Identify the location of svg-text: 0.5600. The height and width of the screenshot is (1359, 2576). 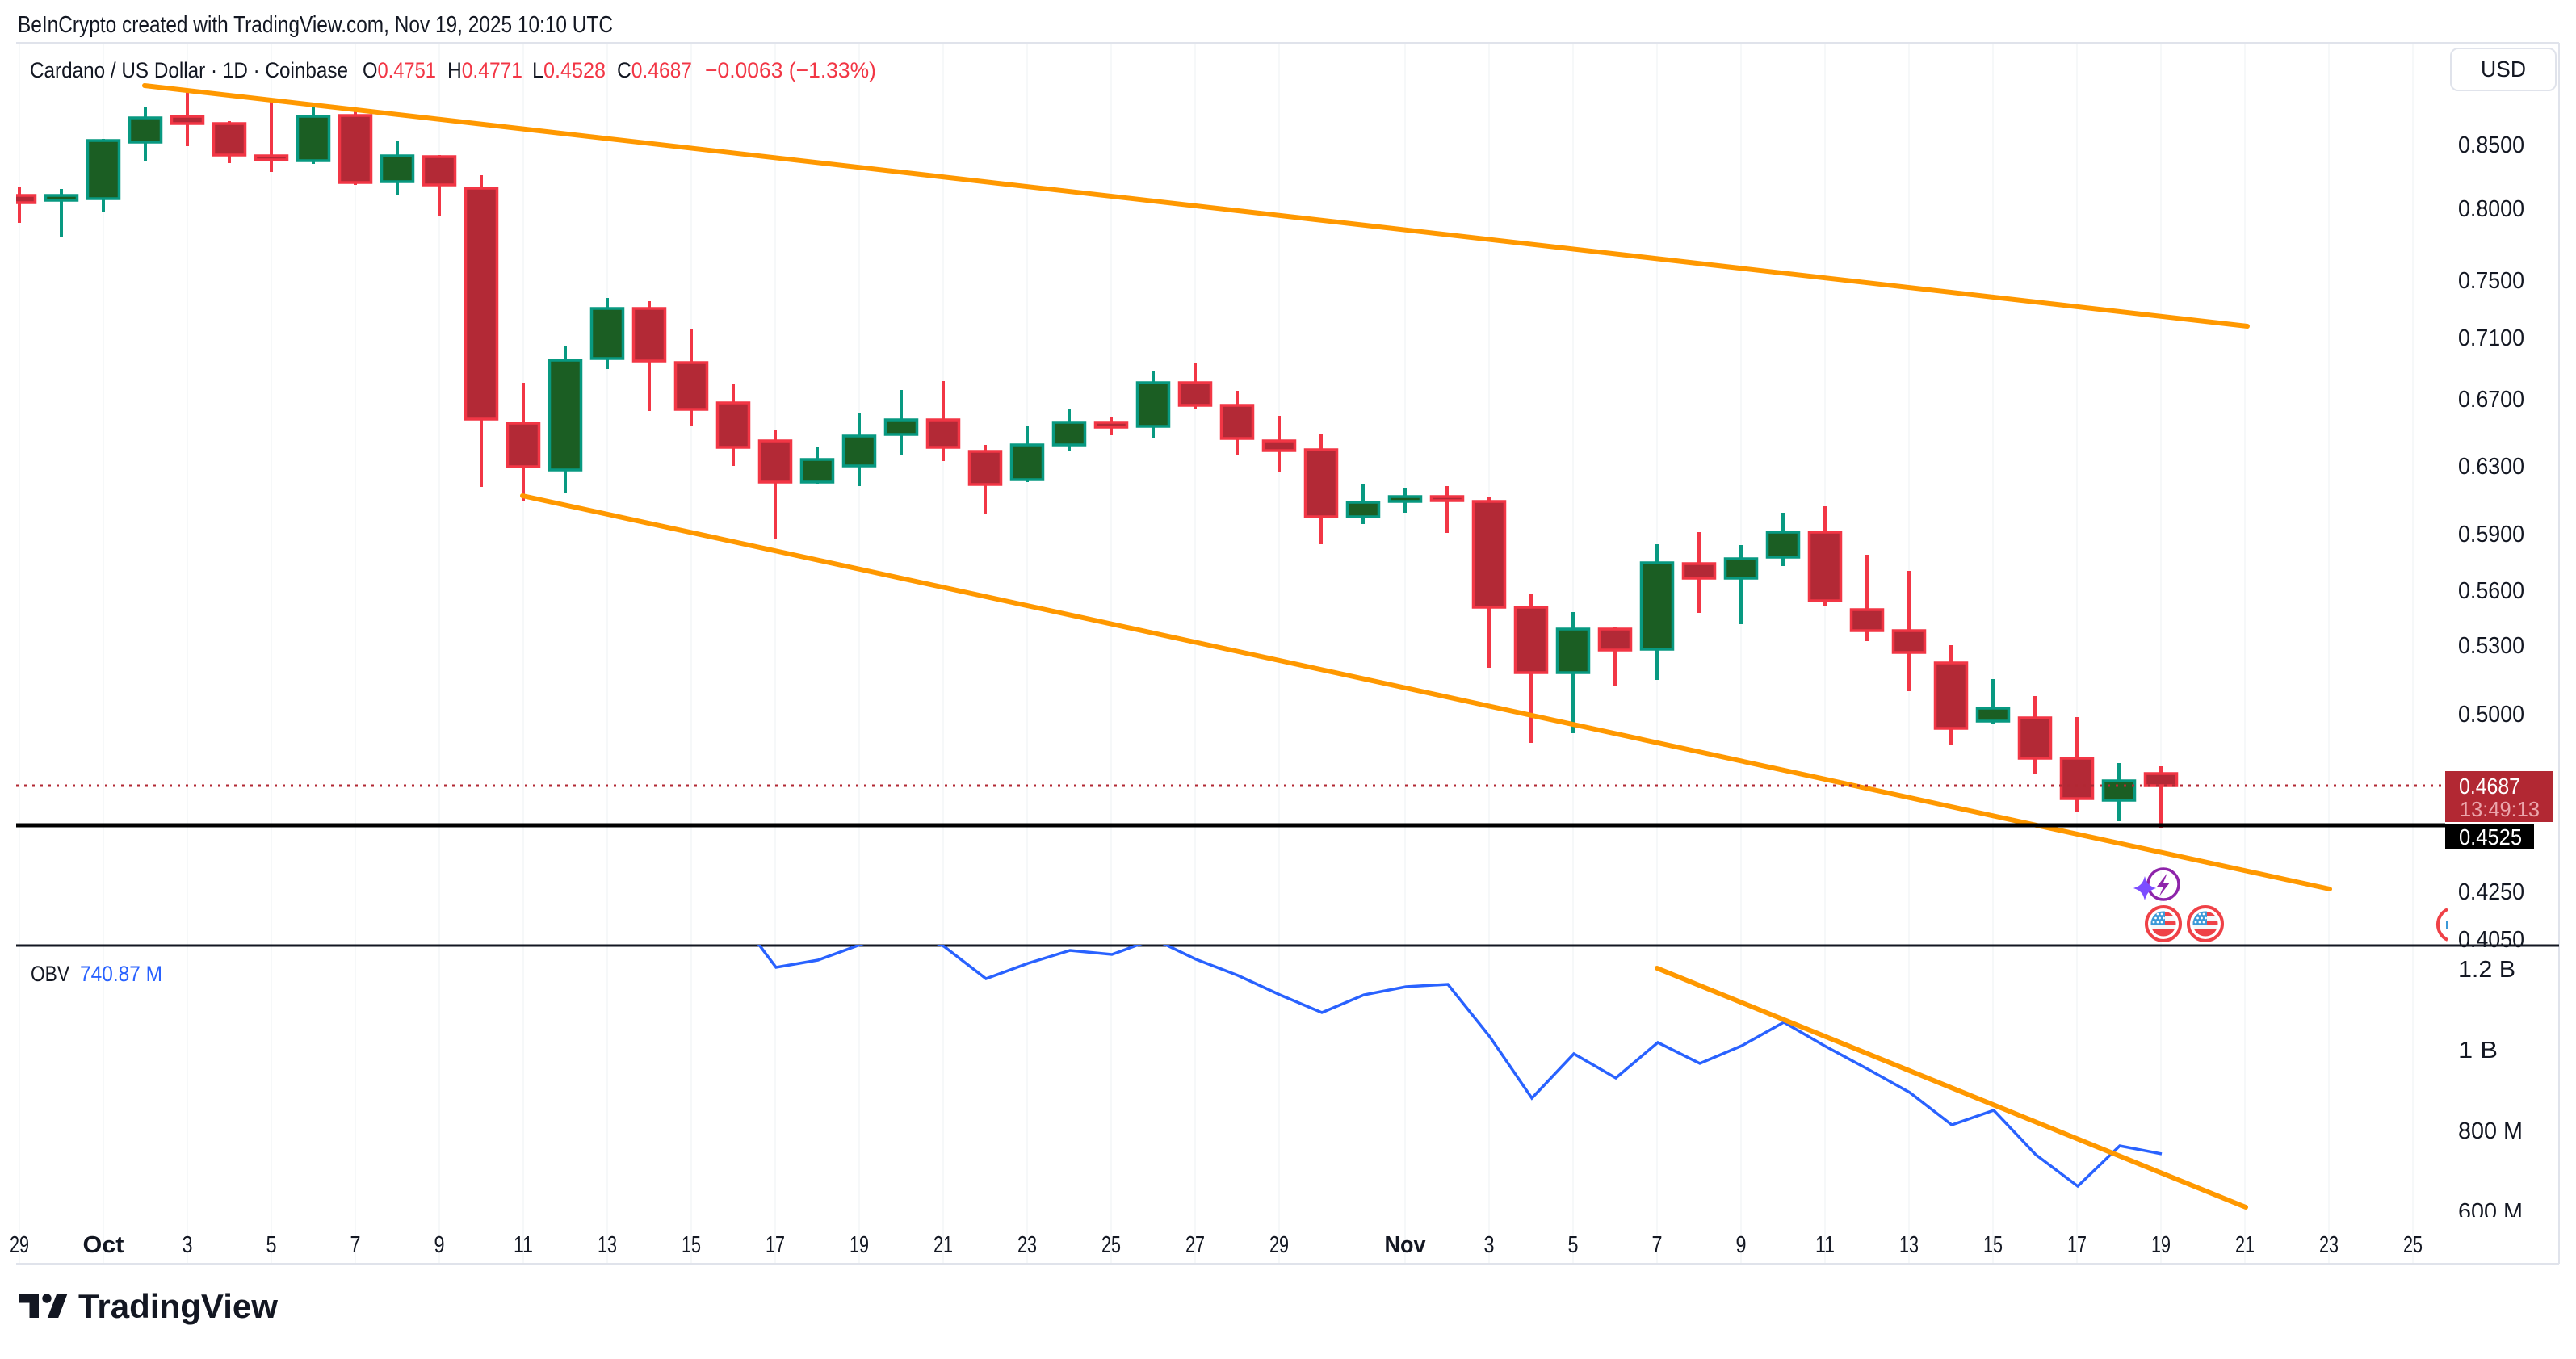
(2491, 591).